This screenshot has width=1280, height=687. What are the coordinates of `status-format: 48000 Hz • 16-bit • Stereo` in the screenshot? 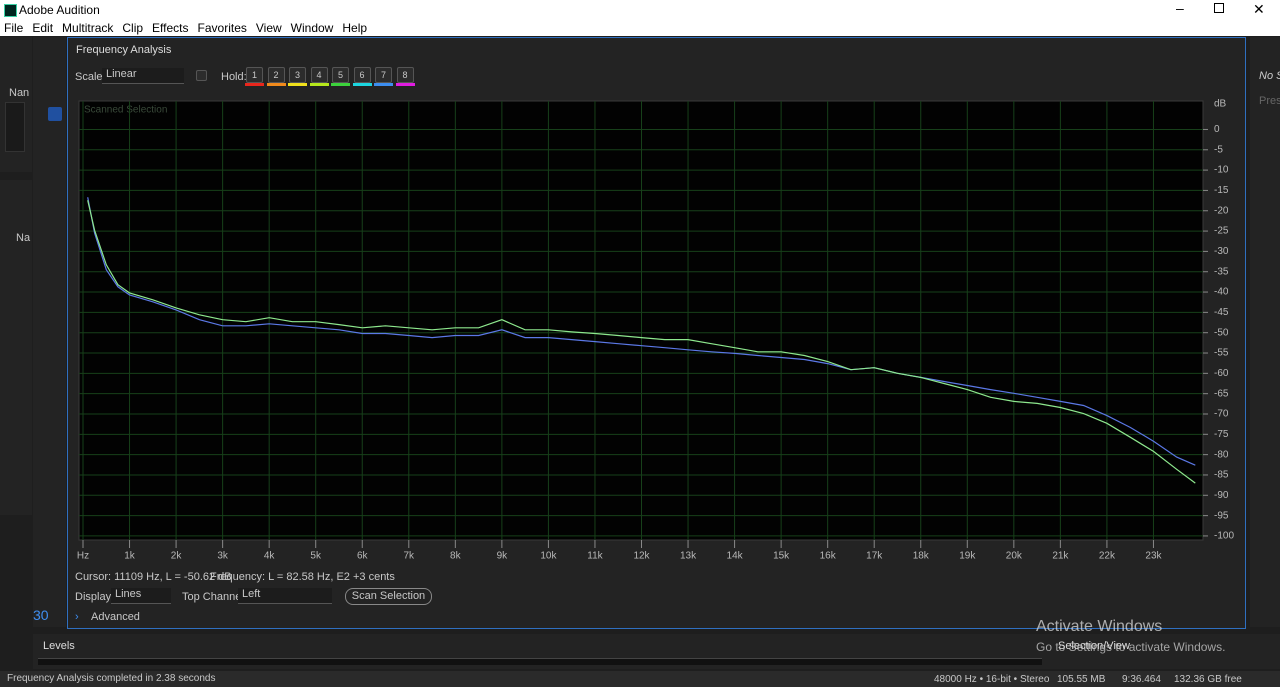 It's located at (992, 679).